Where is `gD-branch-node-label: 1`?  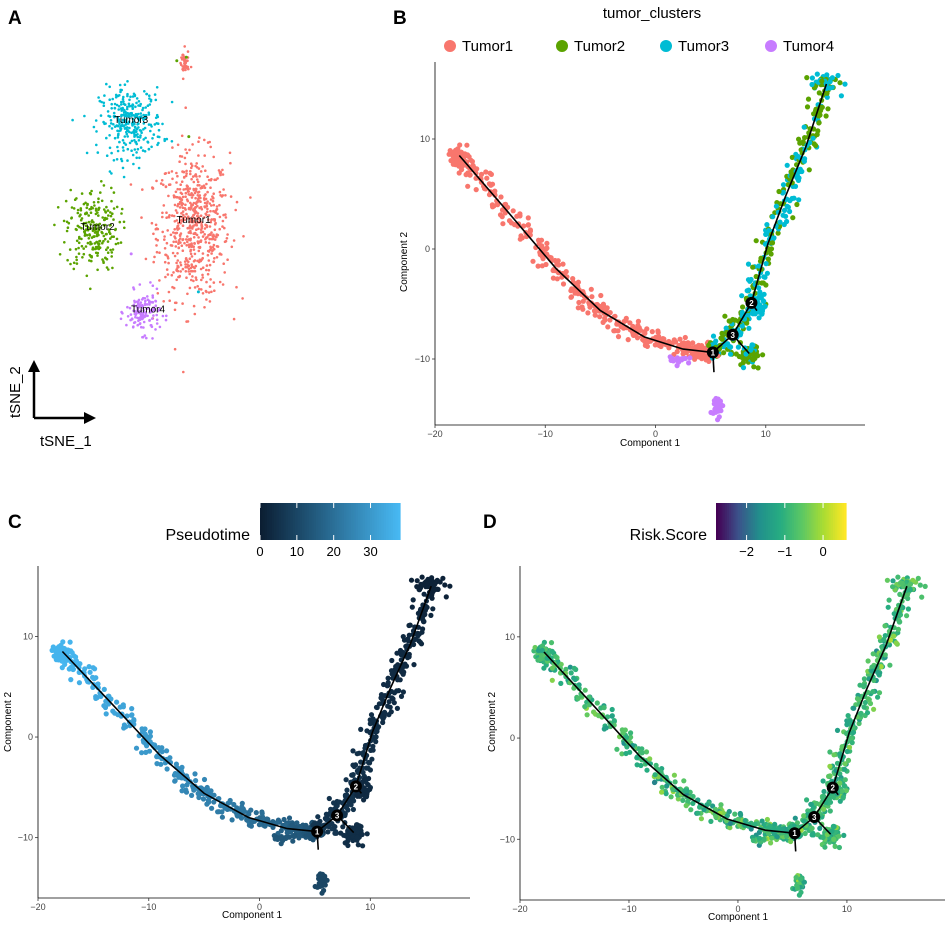
gD-branch-node-label: 1 is located at coordinates (794, 833).